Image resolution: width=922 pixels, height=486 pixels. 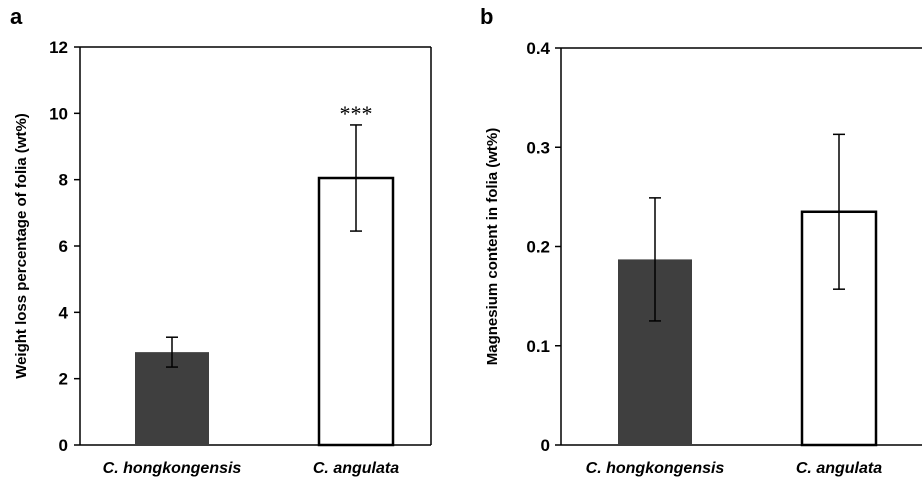 I want to click on y-tick-label: 12, so click(x=58, y=47).